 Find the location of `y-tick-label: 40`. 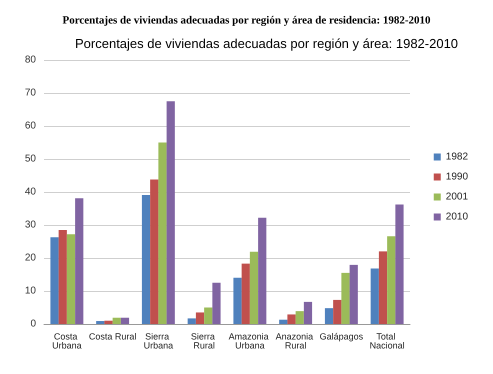

y-tick-label: 40 is located at coordinates (30, 192).